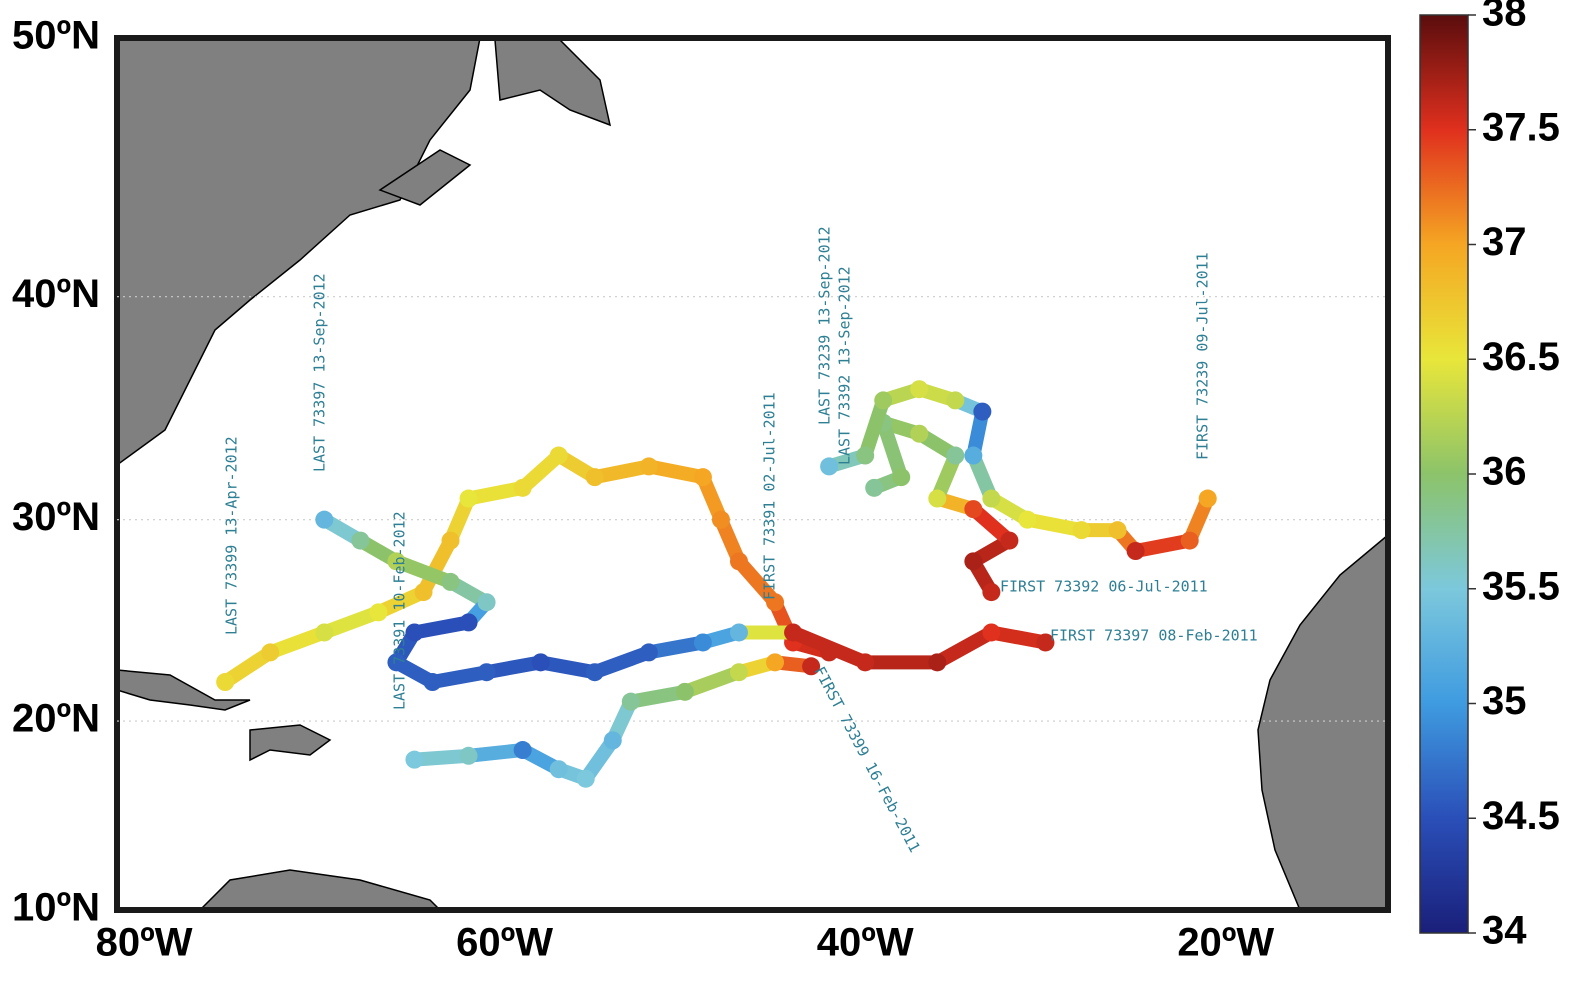 The image size is (1575, 983). Describe the element at coordinates (56, 719) in the screenshot. I see `y-tick-label: 20ºN` at that location.